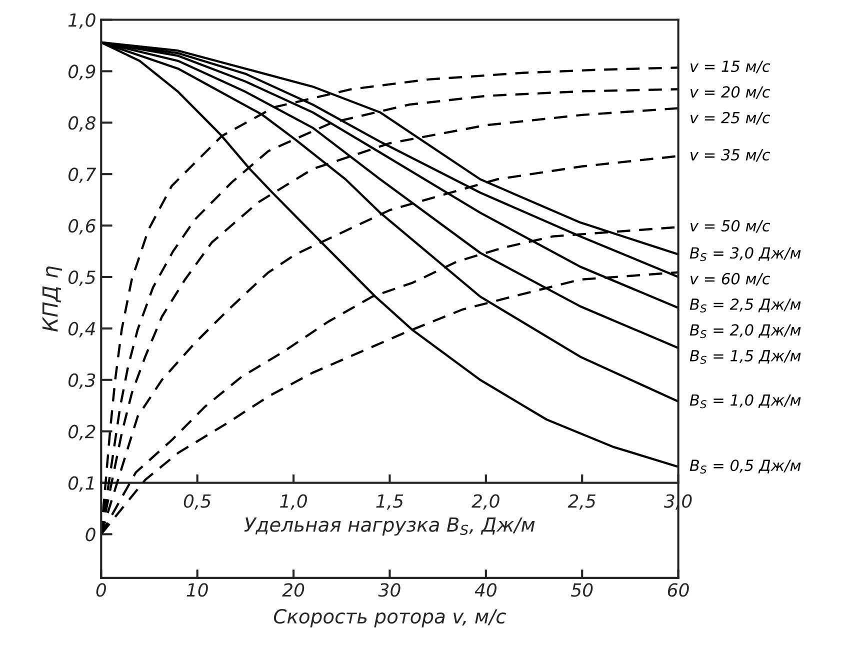 The width and height of the screenshot is (850, 659). What do you see at coordinates (293, 502) in the screenshot?
I see `x2-tick-label: 1,0` at bounding box center [293, 502].